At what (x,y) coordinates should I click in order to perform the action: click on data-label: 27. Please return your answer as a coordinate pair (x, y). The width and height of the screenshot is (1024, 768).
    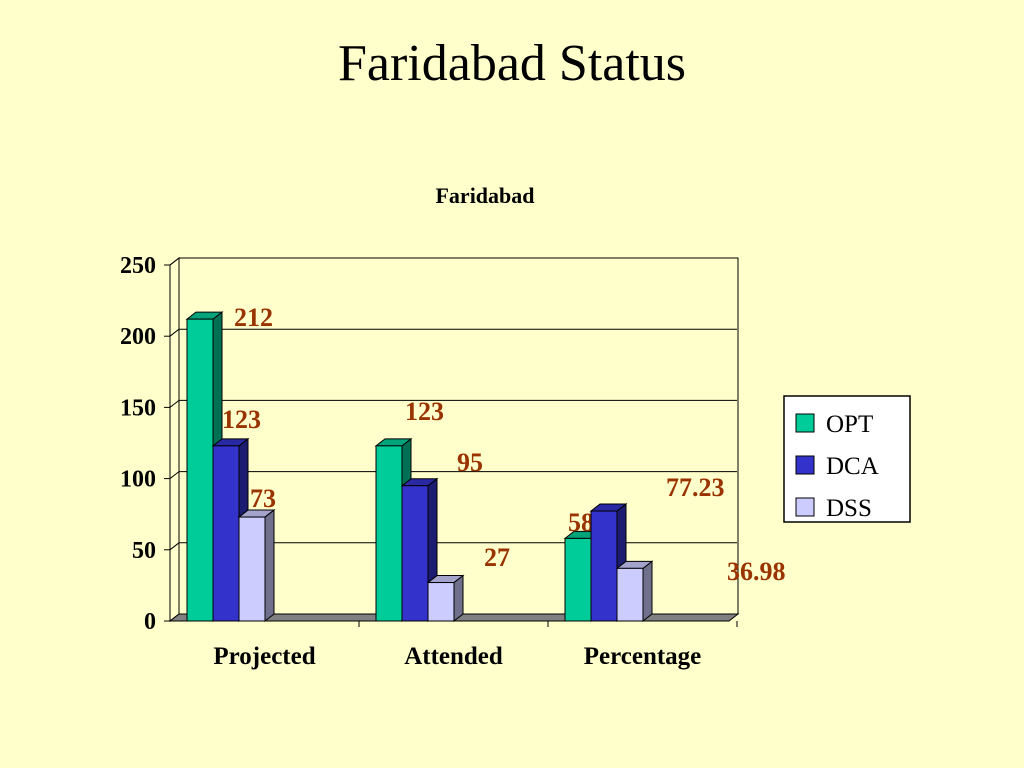
    Looking at the image, I should click on (497, 557).